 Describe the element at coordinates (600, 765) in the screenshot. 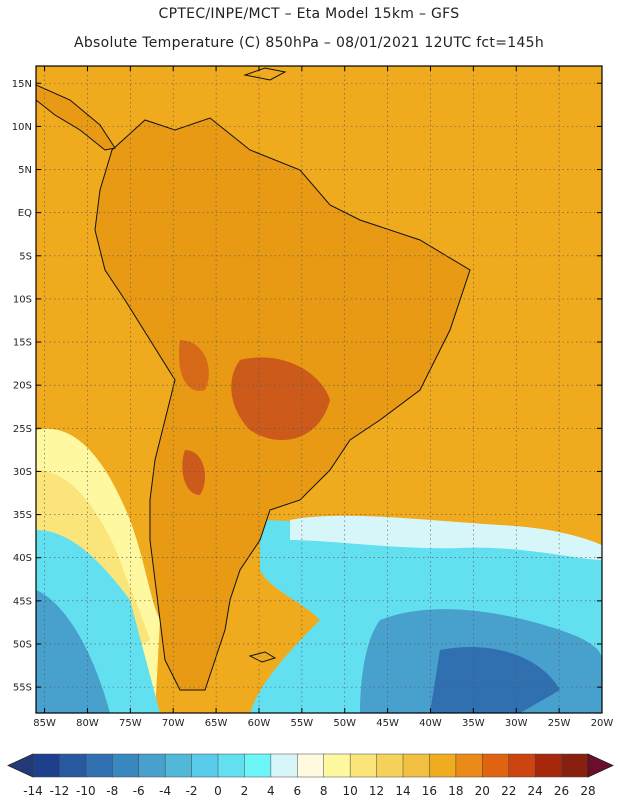

I see `colorbar-arrow-right` at that location.